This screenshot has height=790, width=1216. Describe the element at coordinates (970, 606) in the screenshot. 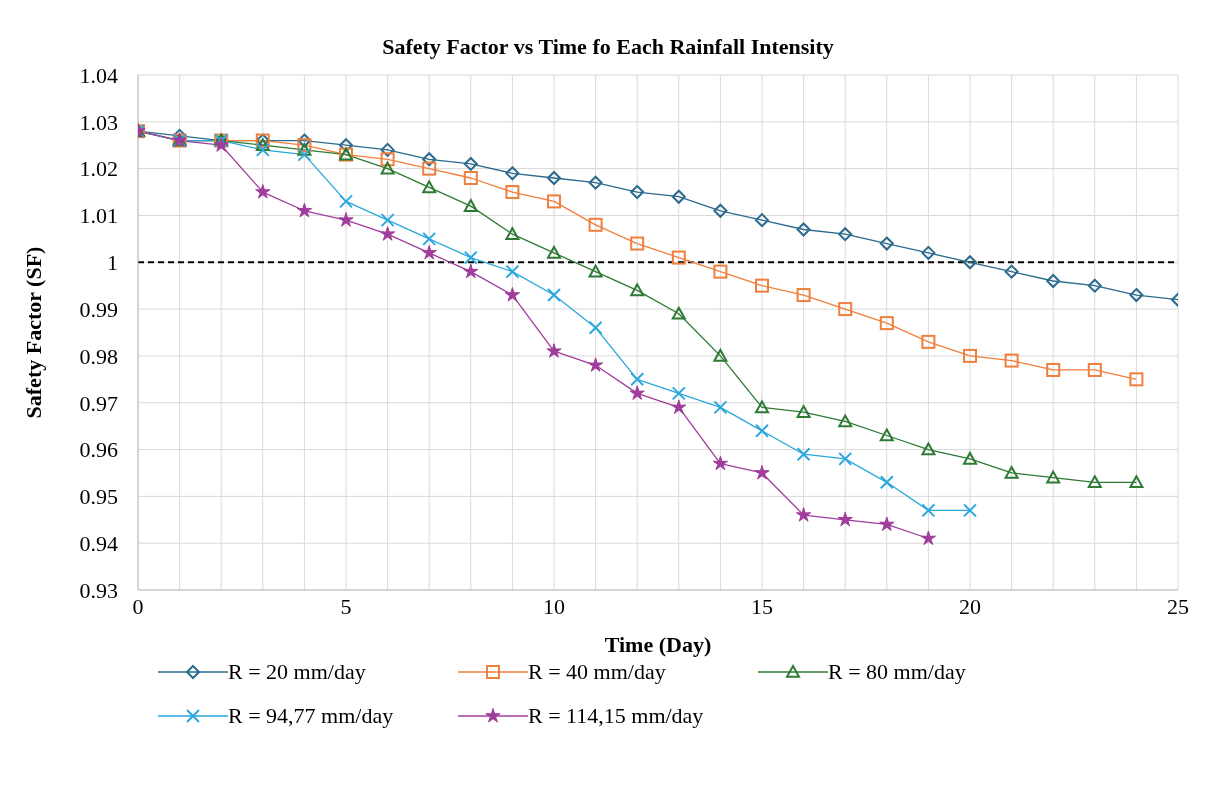

I see `x-tick-label: 20` at that location.